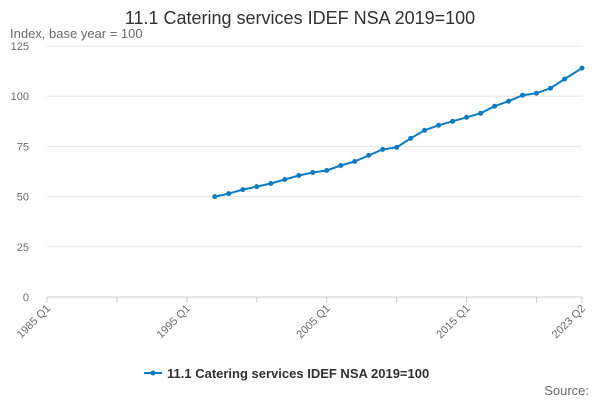  I want to click on y-tick-label: 25, so click(23, 248).